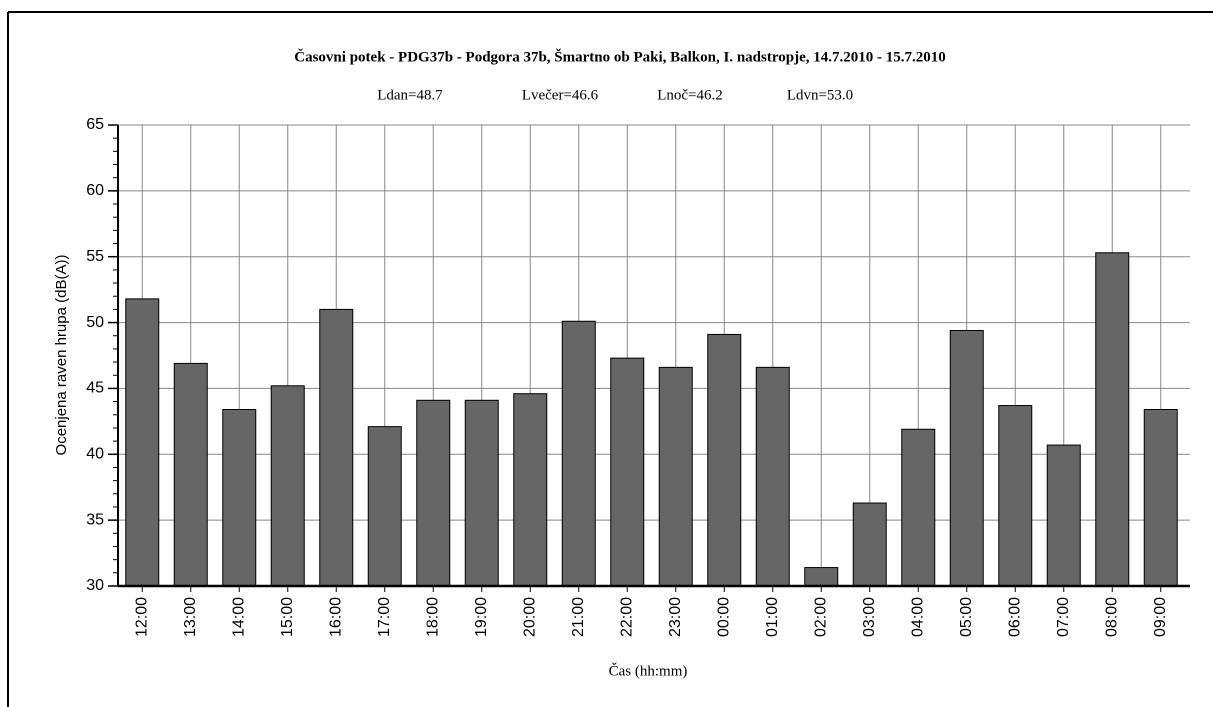 This screenshot has height=707, width=1213. Describe the element at coordinates (966, 617) in the screenshot. I see `x-tick-label: 05:00` at that location.